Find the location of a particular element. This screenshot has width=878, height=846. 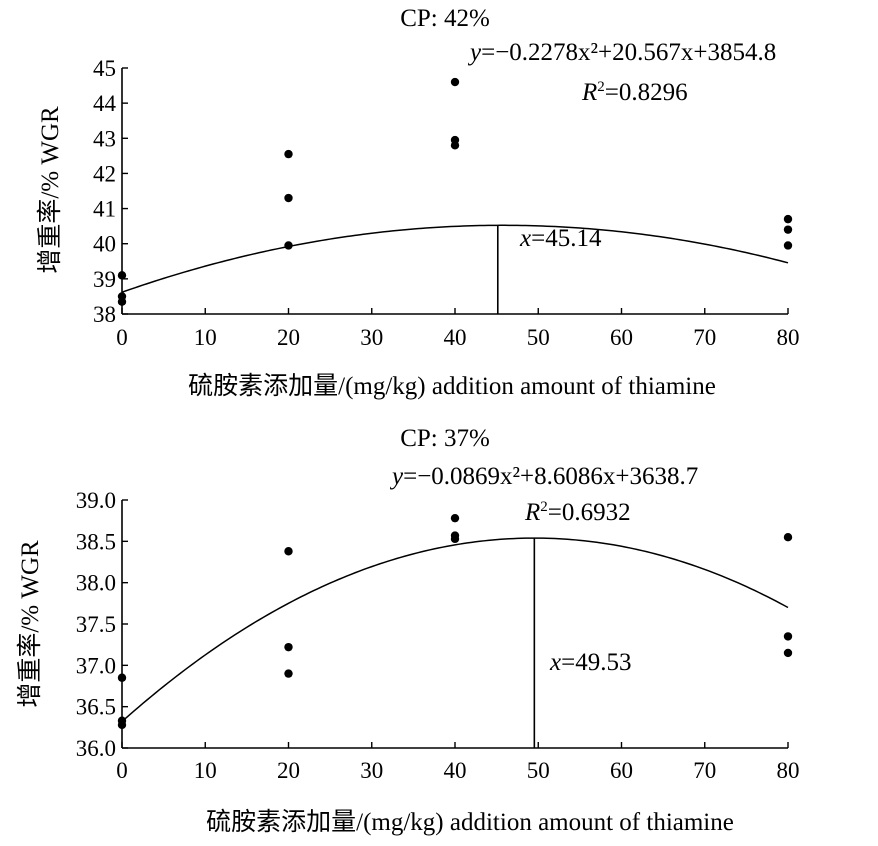

equation-terms: =−0.0869x²+8.6086x+3638.7 is located at coordinates (550, 476).